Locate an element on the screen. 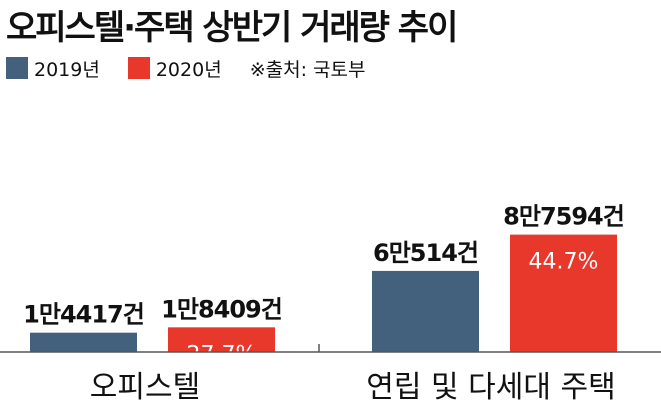 This screenshot has height=408, width=661. legend-label-2020: 2020년 is located at coordinates (188, 69).